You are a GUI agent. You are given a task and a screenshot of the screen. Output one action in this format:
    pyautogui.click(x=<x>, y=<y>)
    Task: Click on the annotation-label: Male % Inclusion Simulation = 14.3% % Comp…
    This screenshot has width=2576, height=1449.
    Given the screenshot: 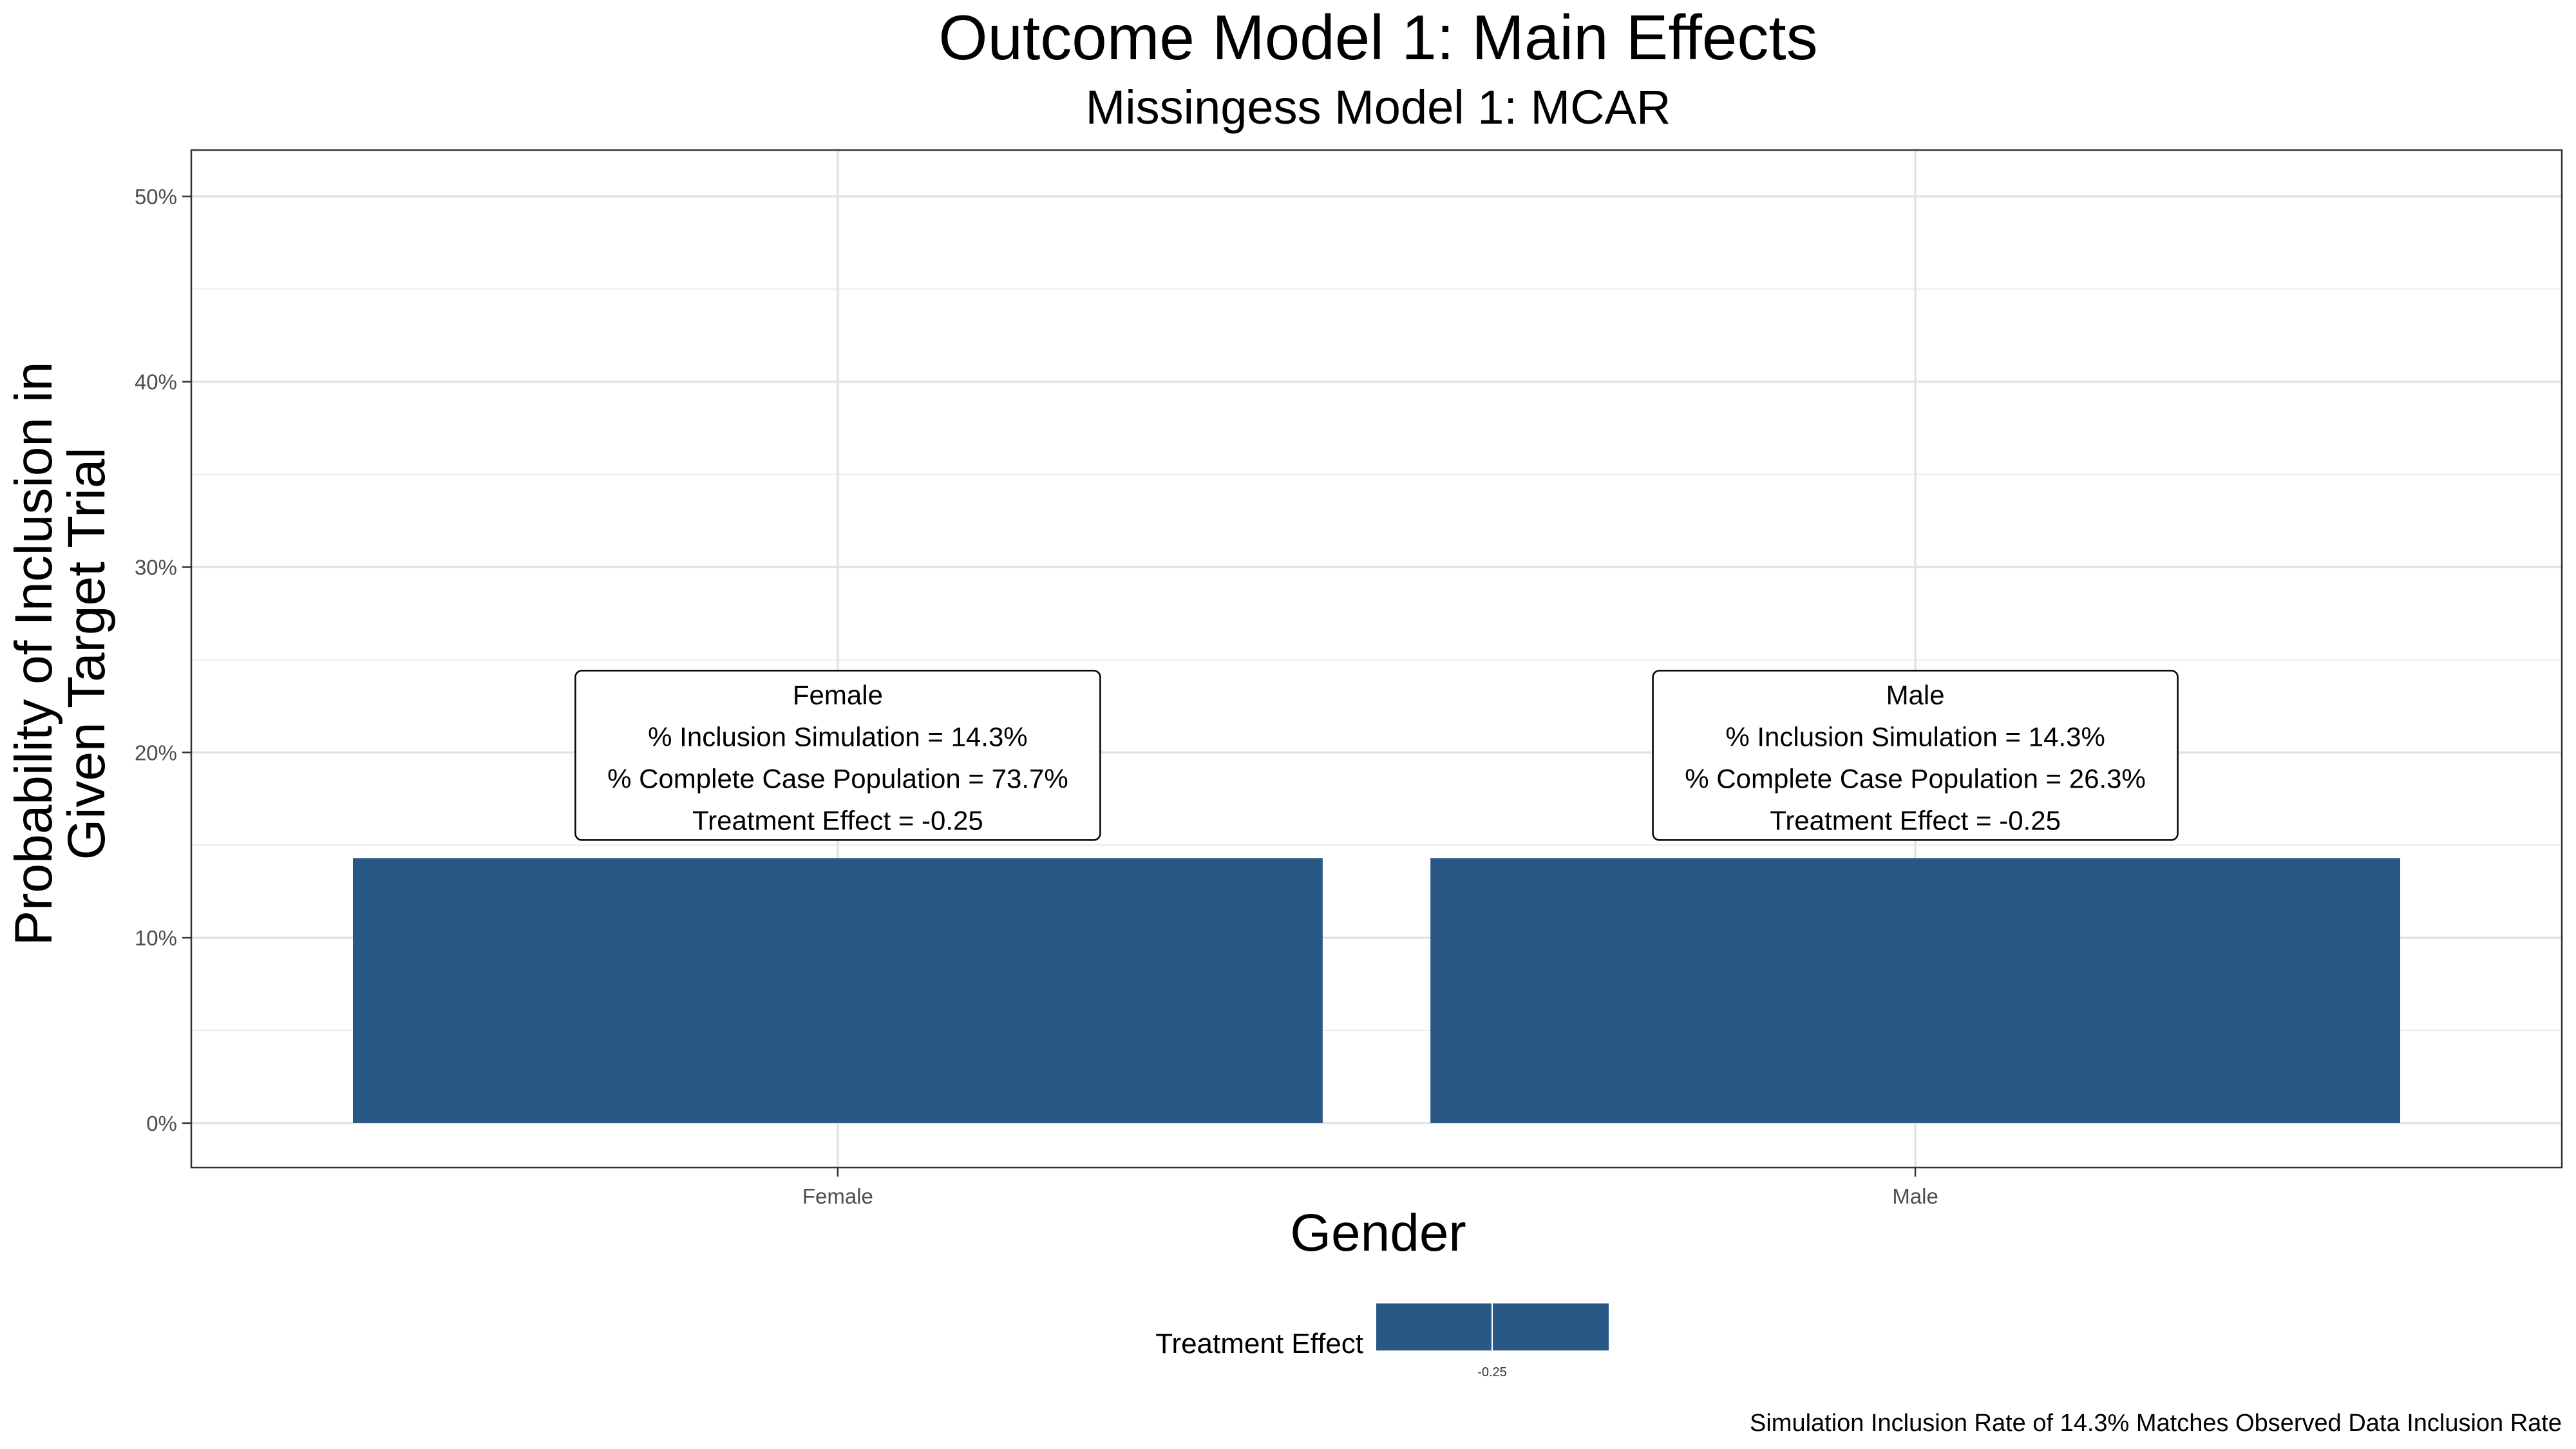 What is the action you would take?
    pyautogui.click(x=1915, y=755)
    